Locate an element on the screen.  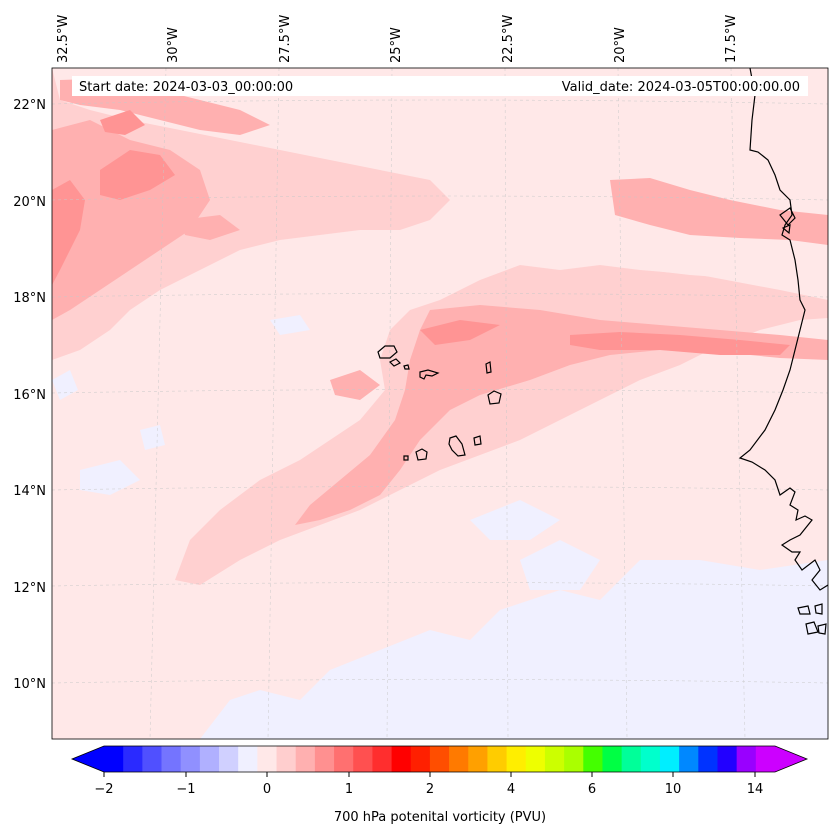
colorbar-over-arrow is located at coordinates (791, 759).